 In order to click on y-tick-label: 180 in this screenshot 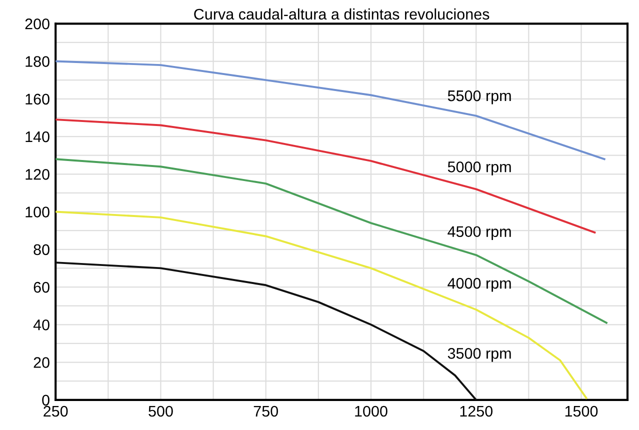, I will do `click(38, 61)`.